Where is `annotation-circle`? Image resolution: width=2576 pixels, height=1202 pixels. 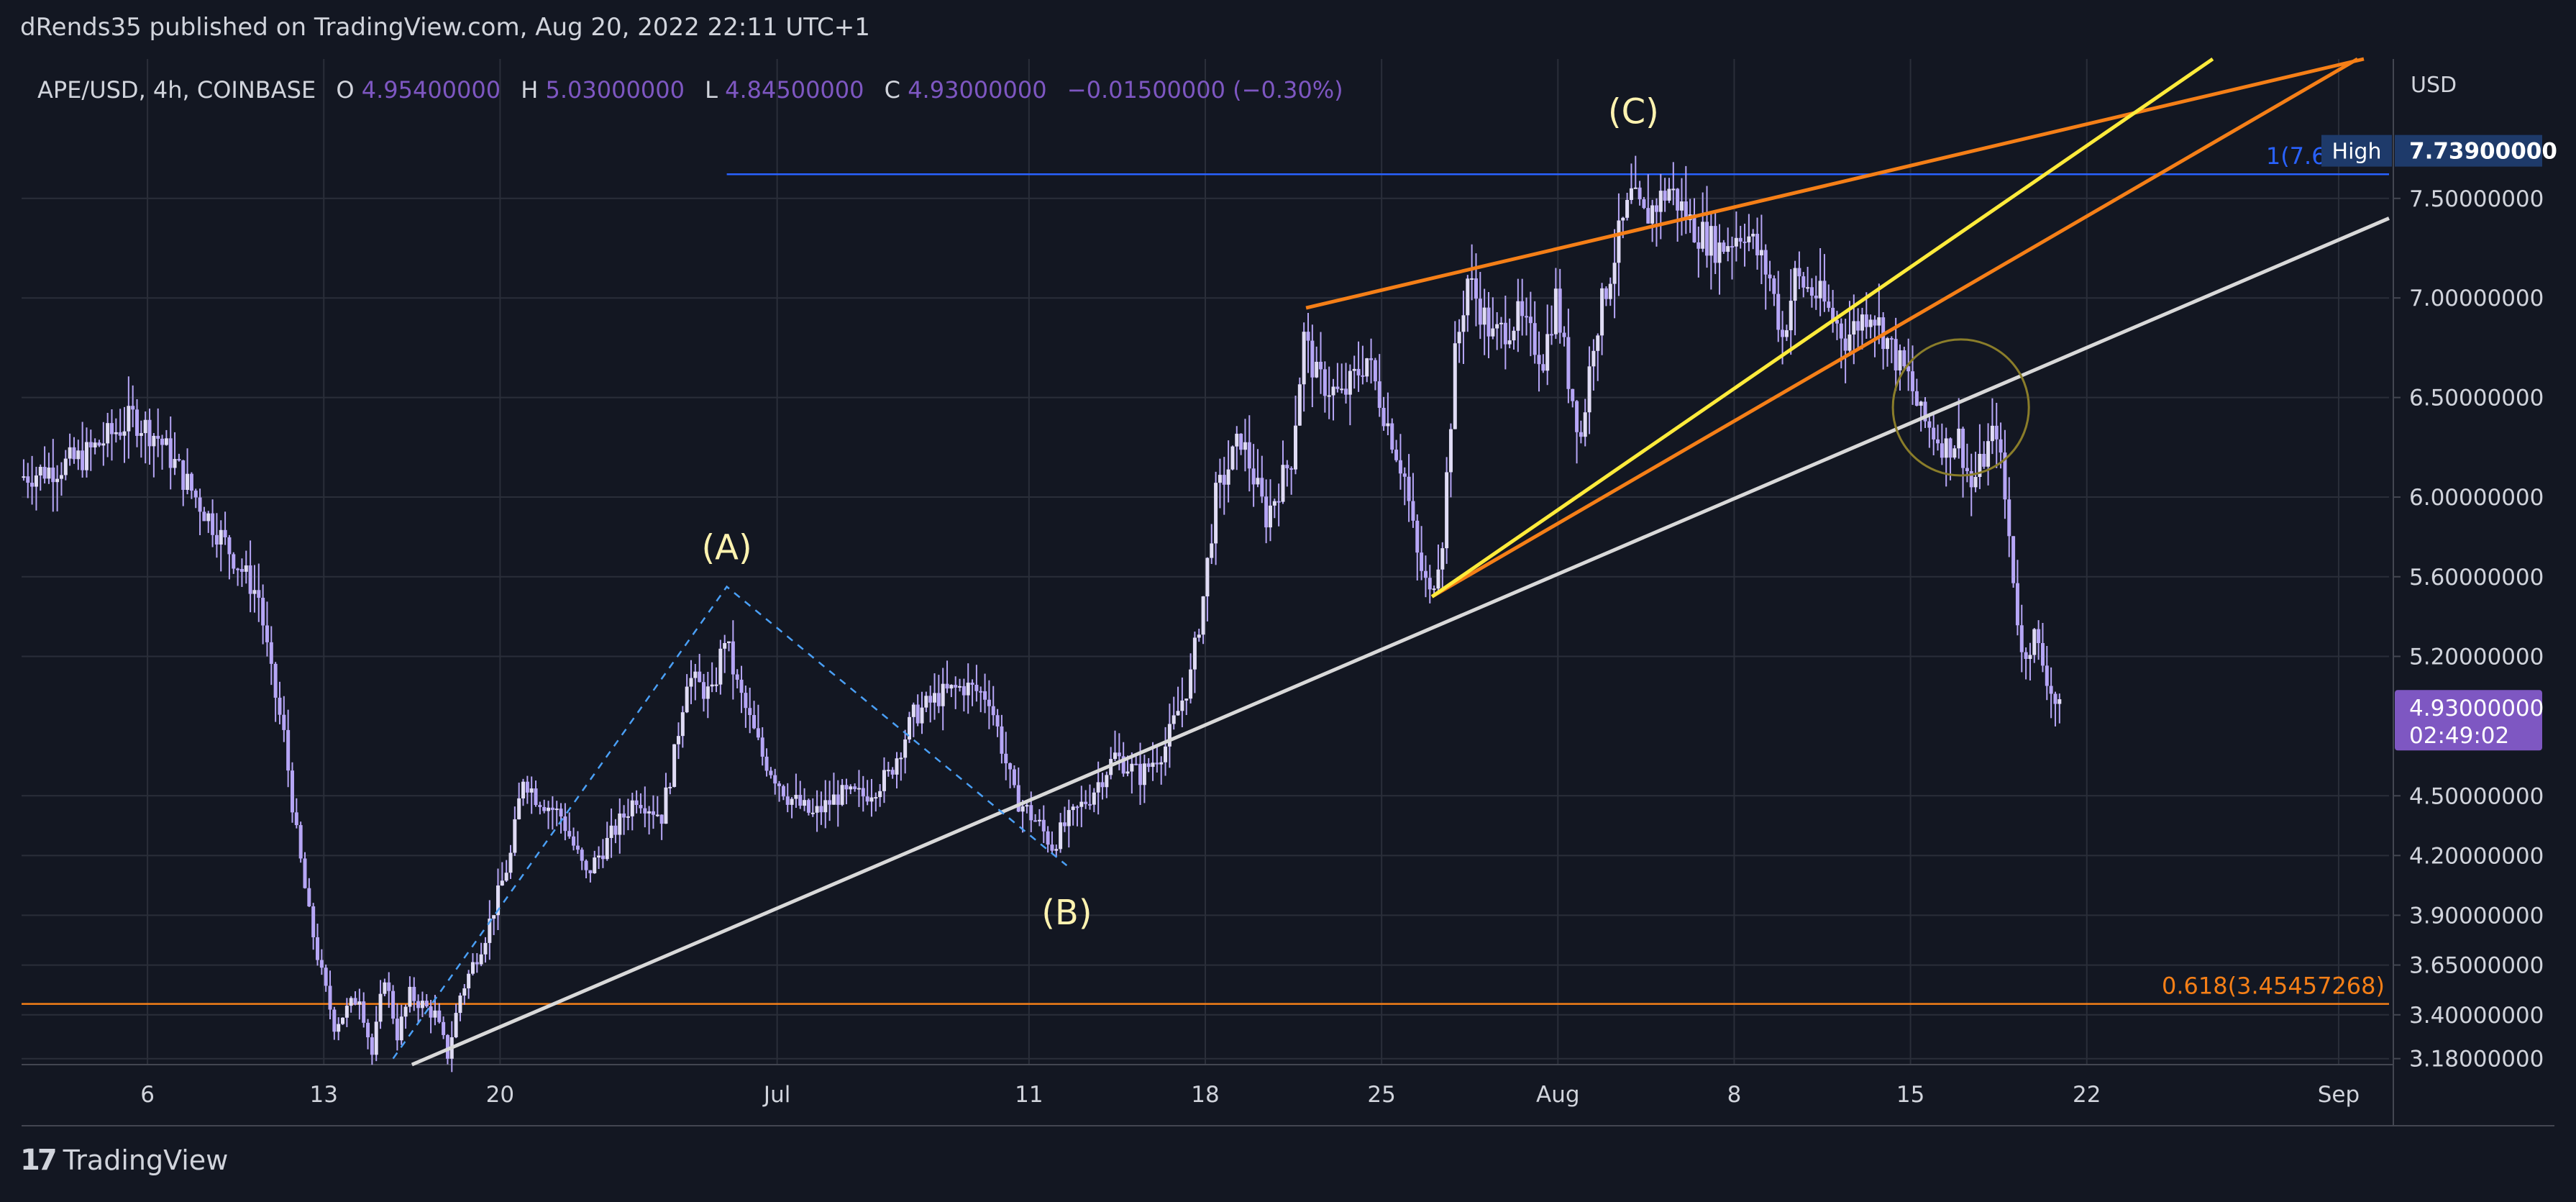 annotation-circle is located at coordinates (1960, 407).